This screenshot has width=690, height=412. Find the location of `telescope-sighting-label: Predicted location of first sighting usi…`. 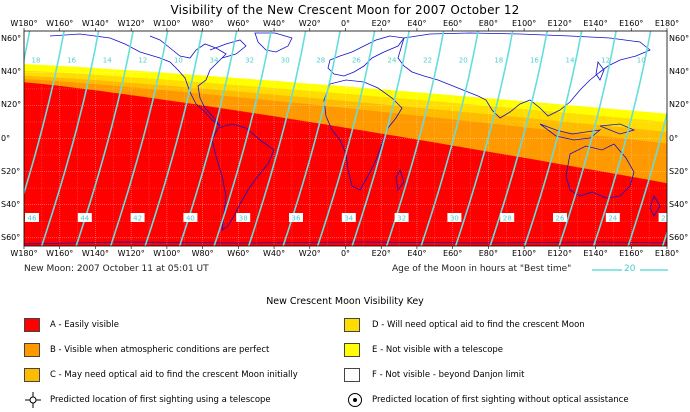

telescope-sighting-label: Predicted location of first sighting usi… is located at coordinates (160, 400).